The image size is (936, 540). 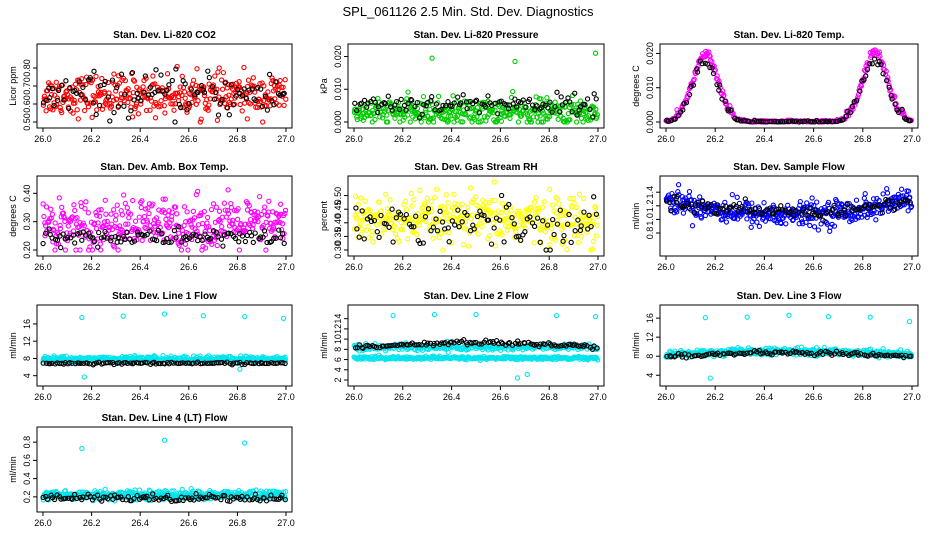 I want to click on x-tick-label: 26.0, so click(x=666, y=139).